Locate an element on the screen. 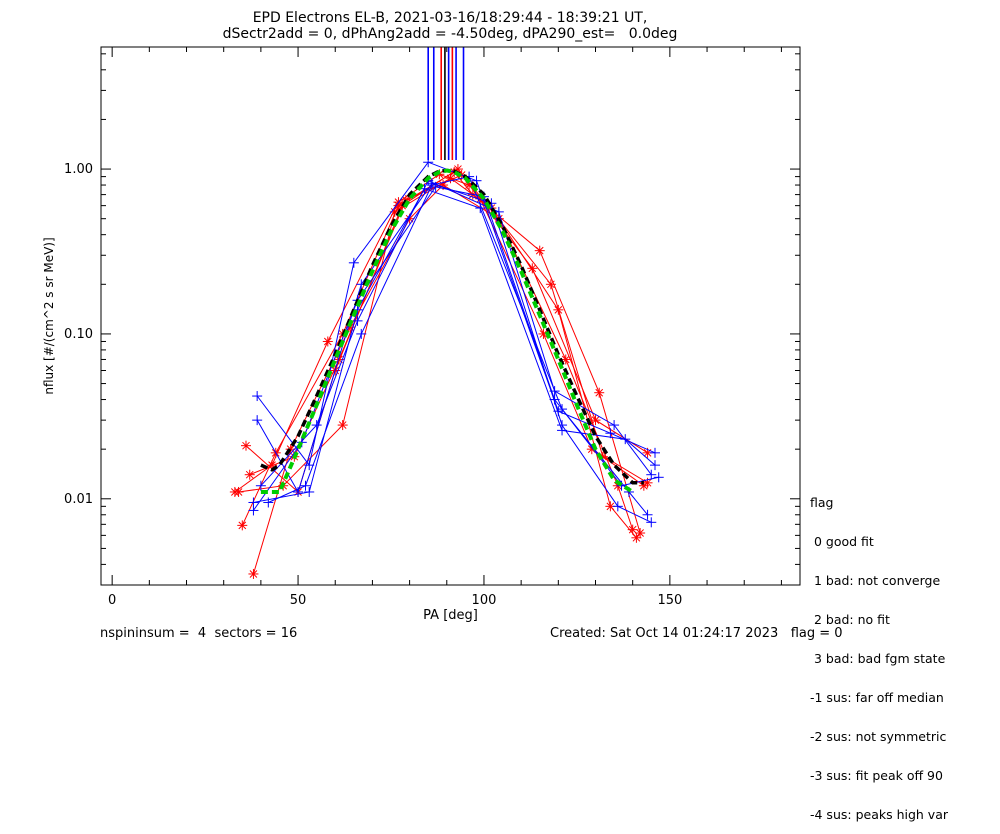  x-tick-label: 150 is located at coordinates (669, 600).